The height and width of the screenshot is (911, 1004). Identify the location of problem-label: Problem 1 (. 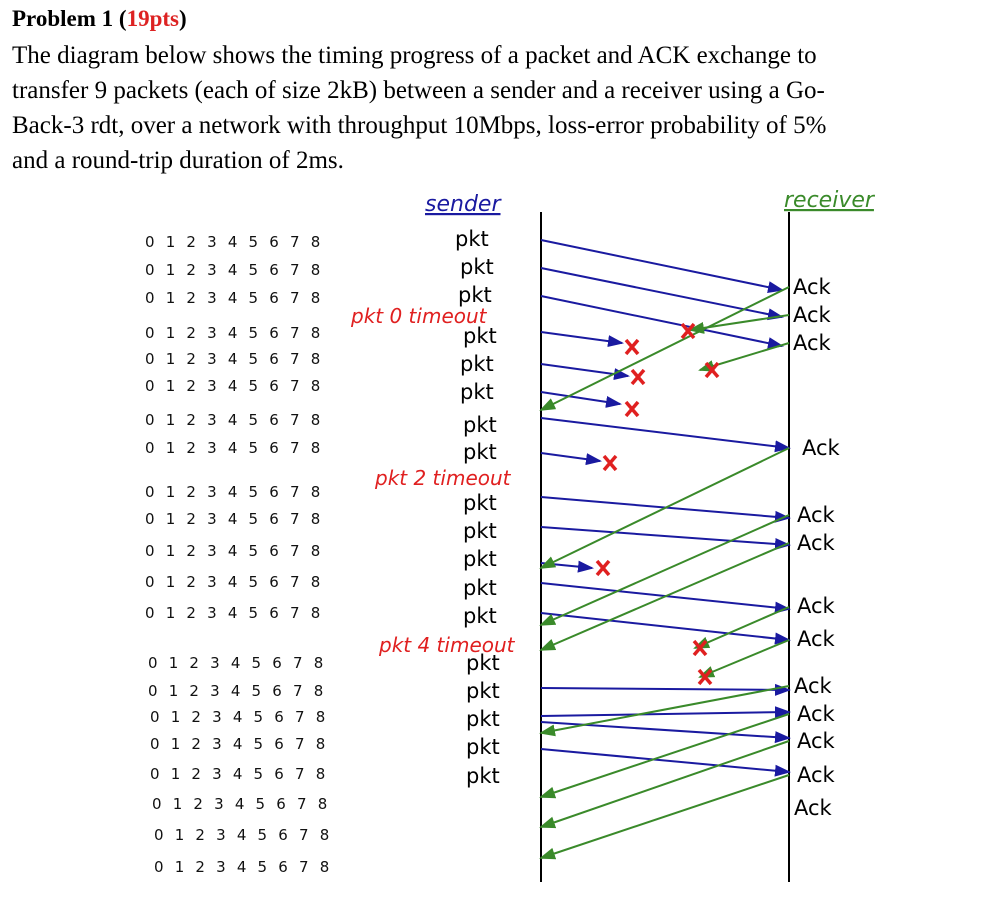
(69, 18).